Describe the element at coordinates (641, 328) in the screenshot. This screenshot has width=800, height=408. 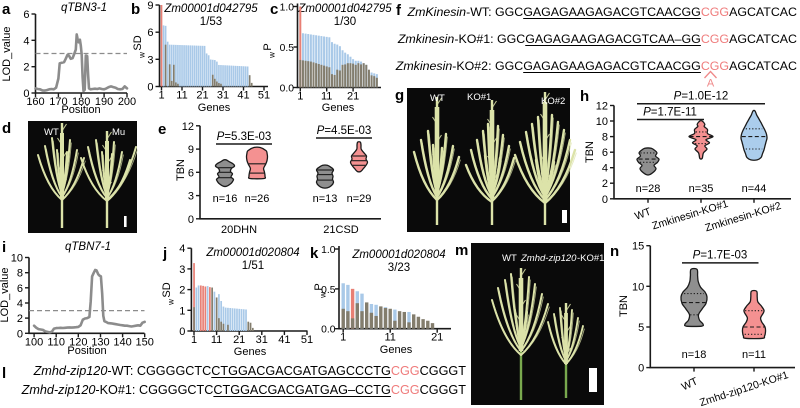
I see `svg-text: 5` at that location.